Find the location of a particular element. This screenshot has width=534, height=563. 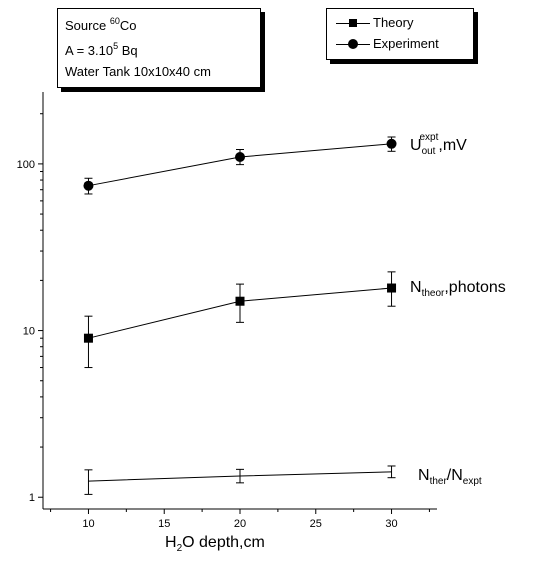

legend-item-theory: Theory is located at coordinates (400, 24).